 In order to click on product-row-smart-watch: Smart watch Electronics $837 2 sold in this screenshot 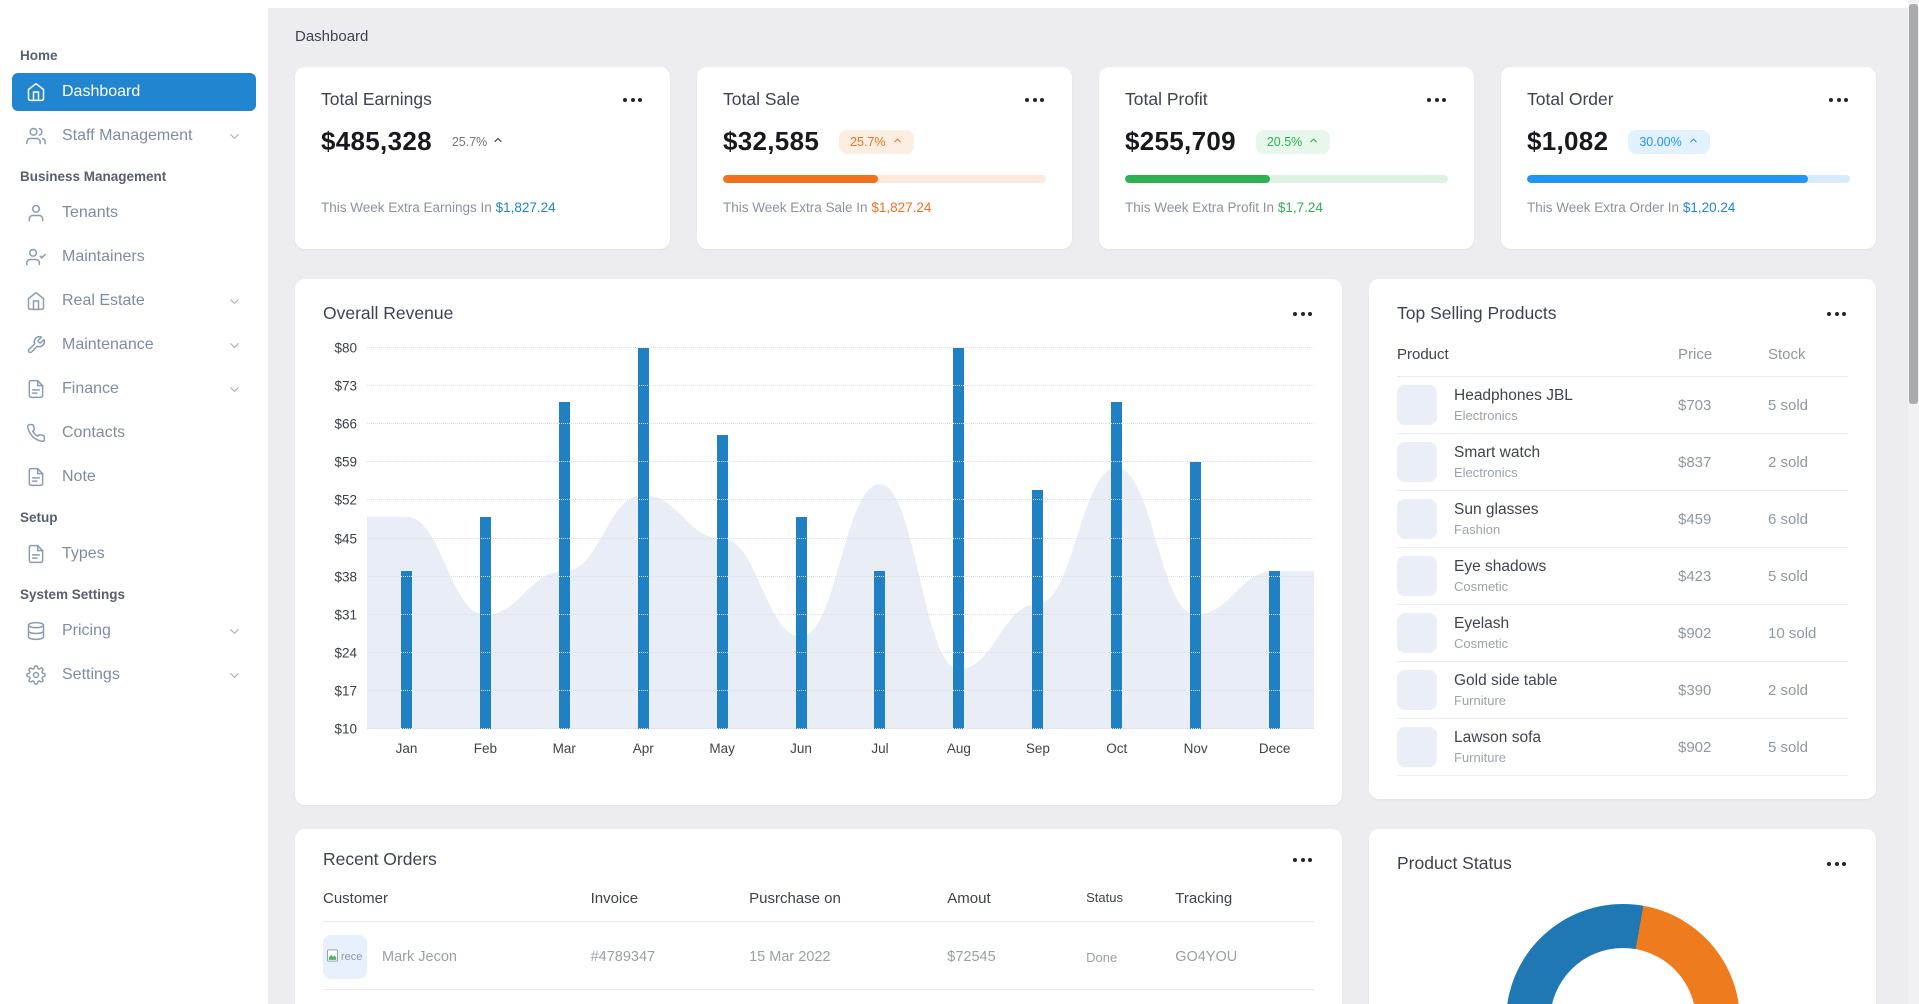, I will do `click(1622, 462)`.